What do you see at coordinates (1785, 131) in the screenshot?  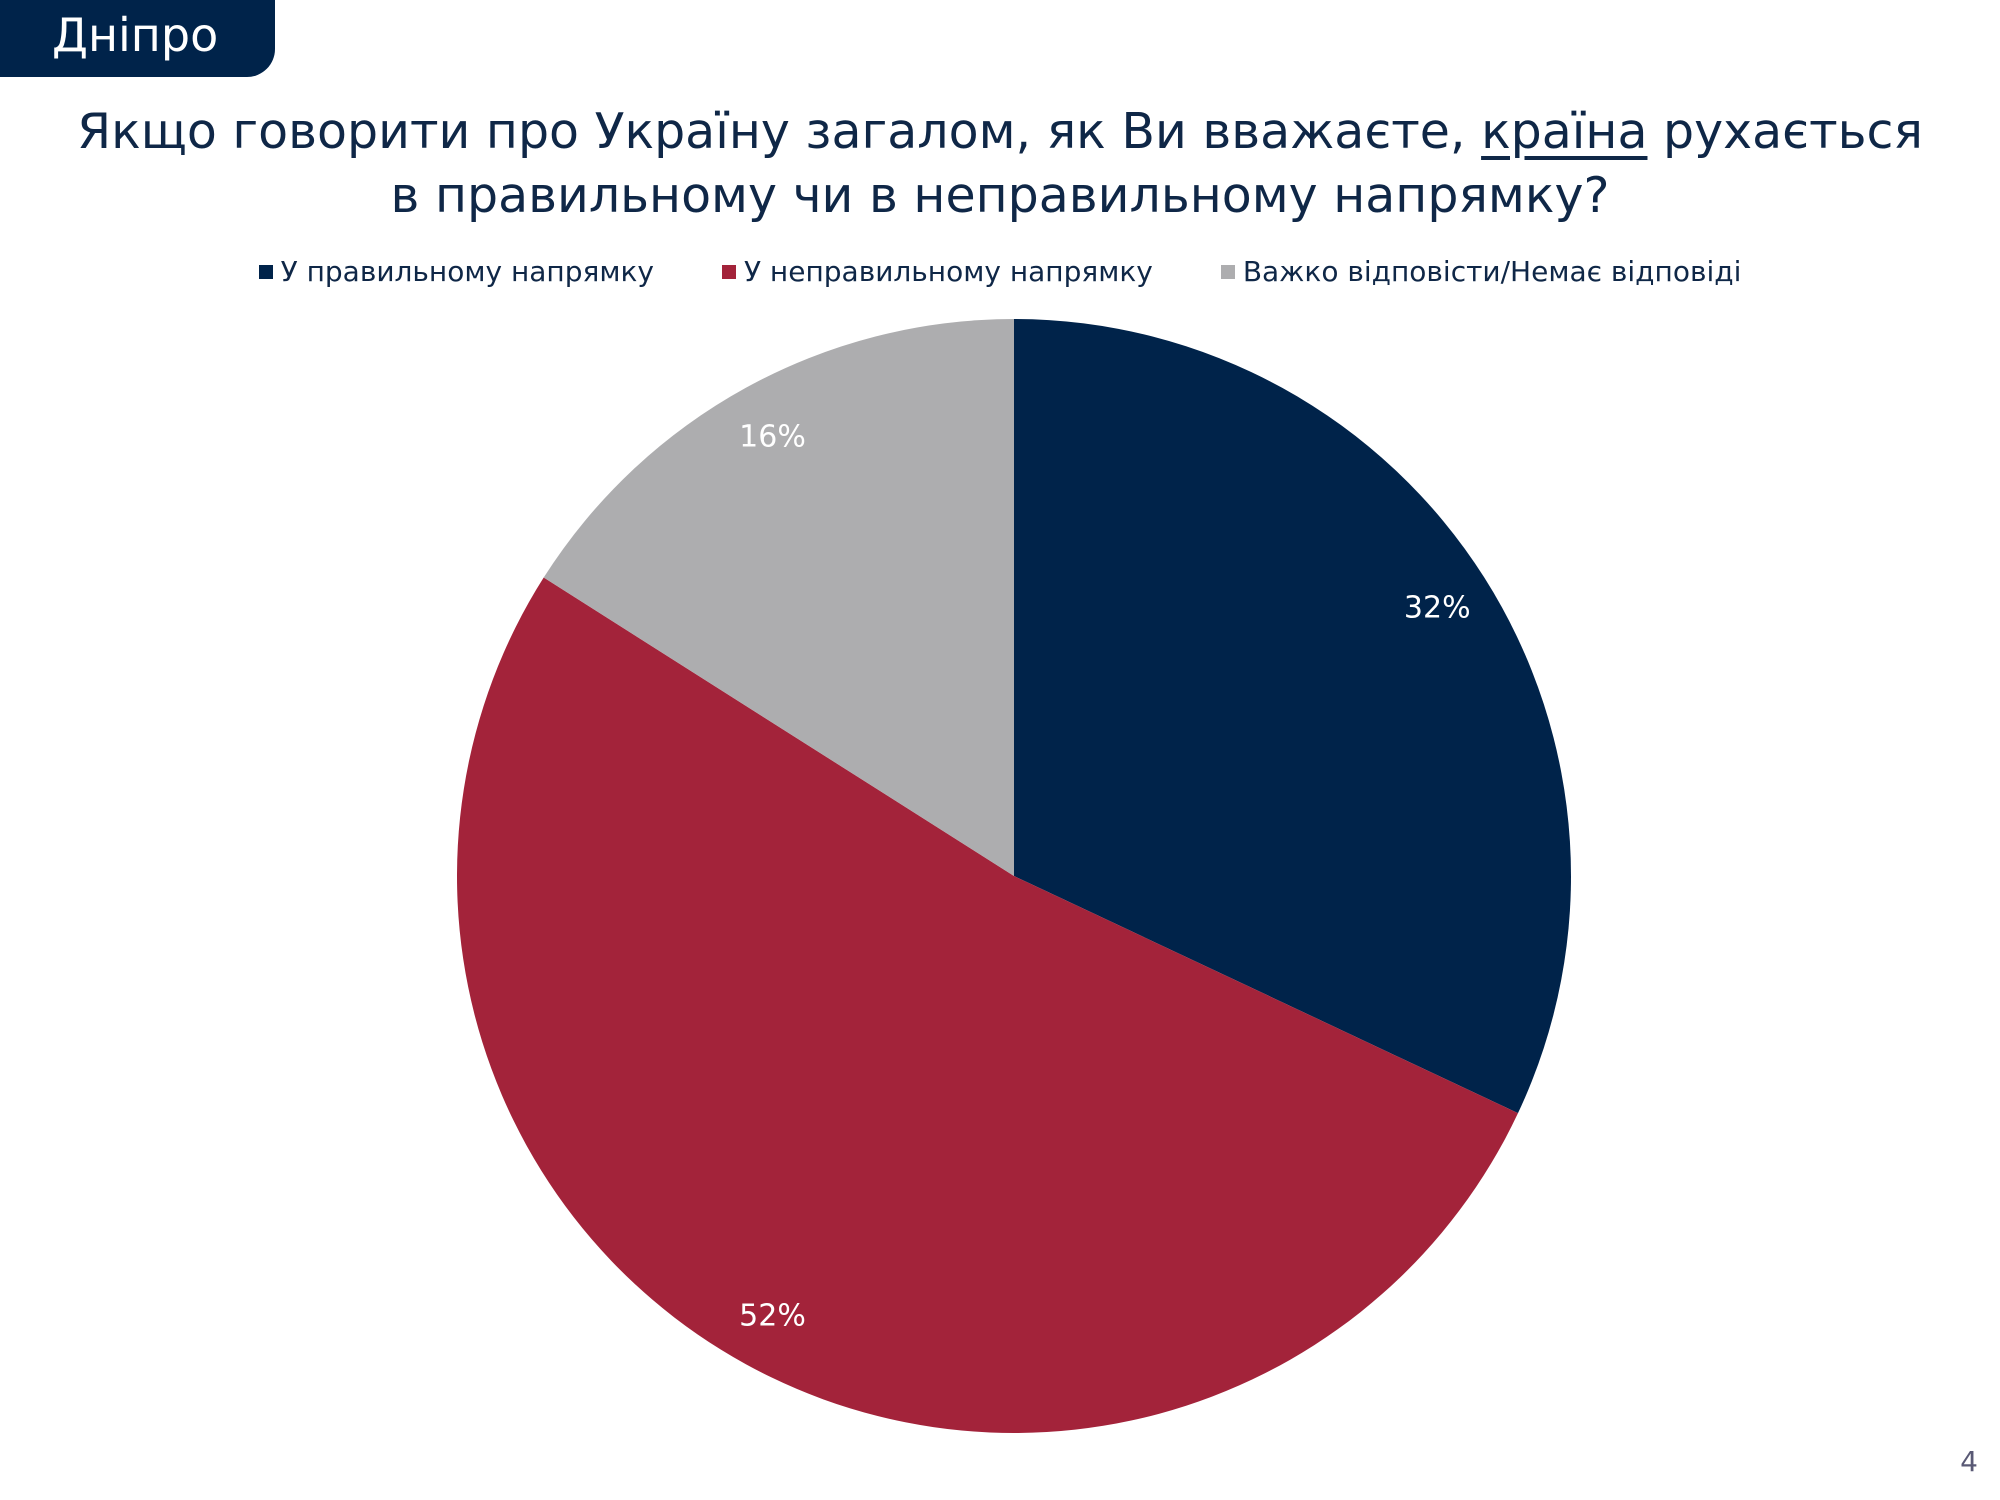 I see `title-part: рухається` at bounding box center [1785, 131].